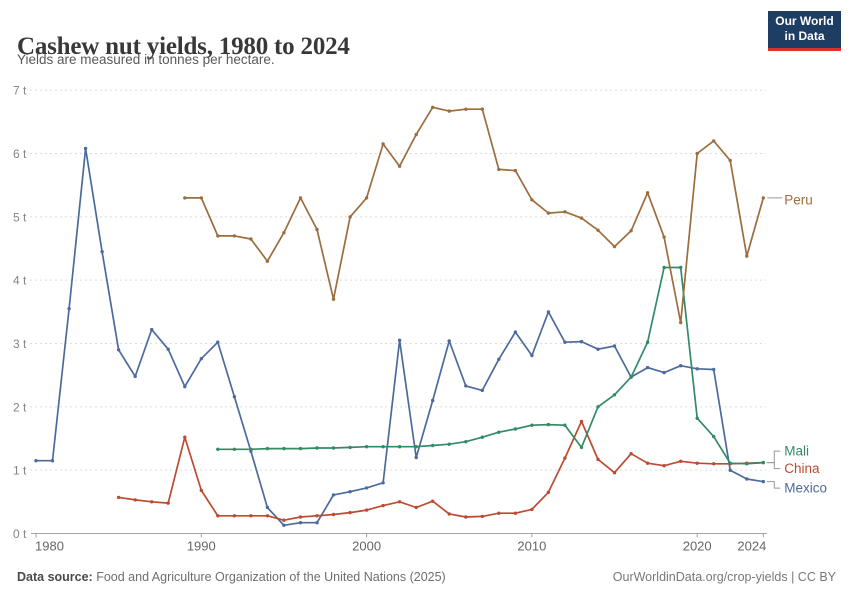  Describe the element at coordinates (724, 577) in the screenshot. I see `footer-link: OurWorldinData.org/crop-yields | CC BY` at that location.